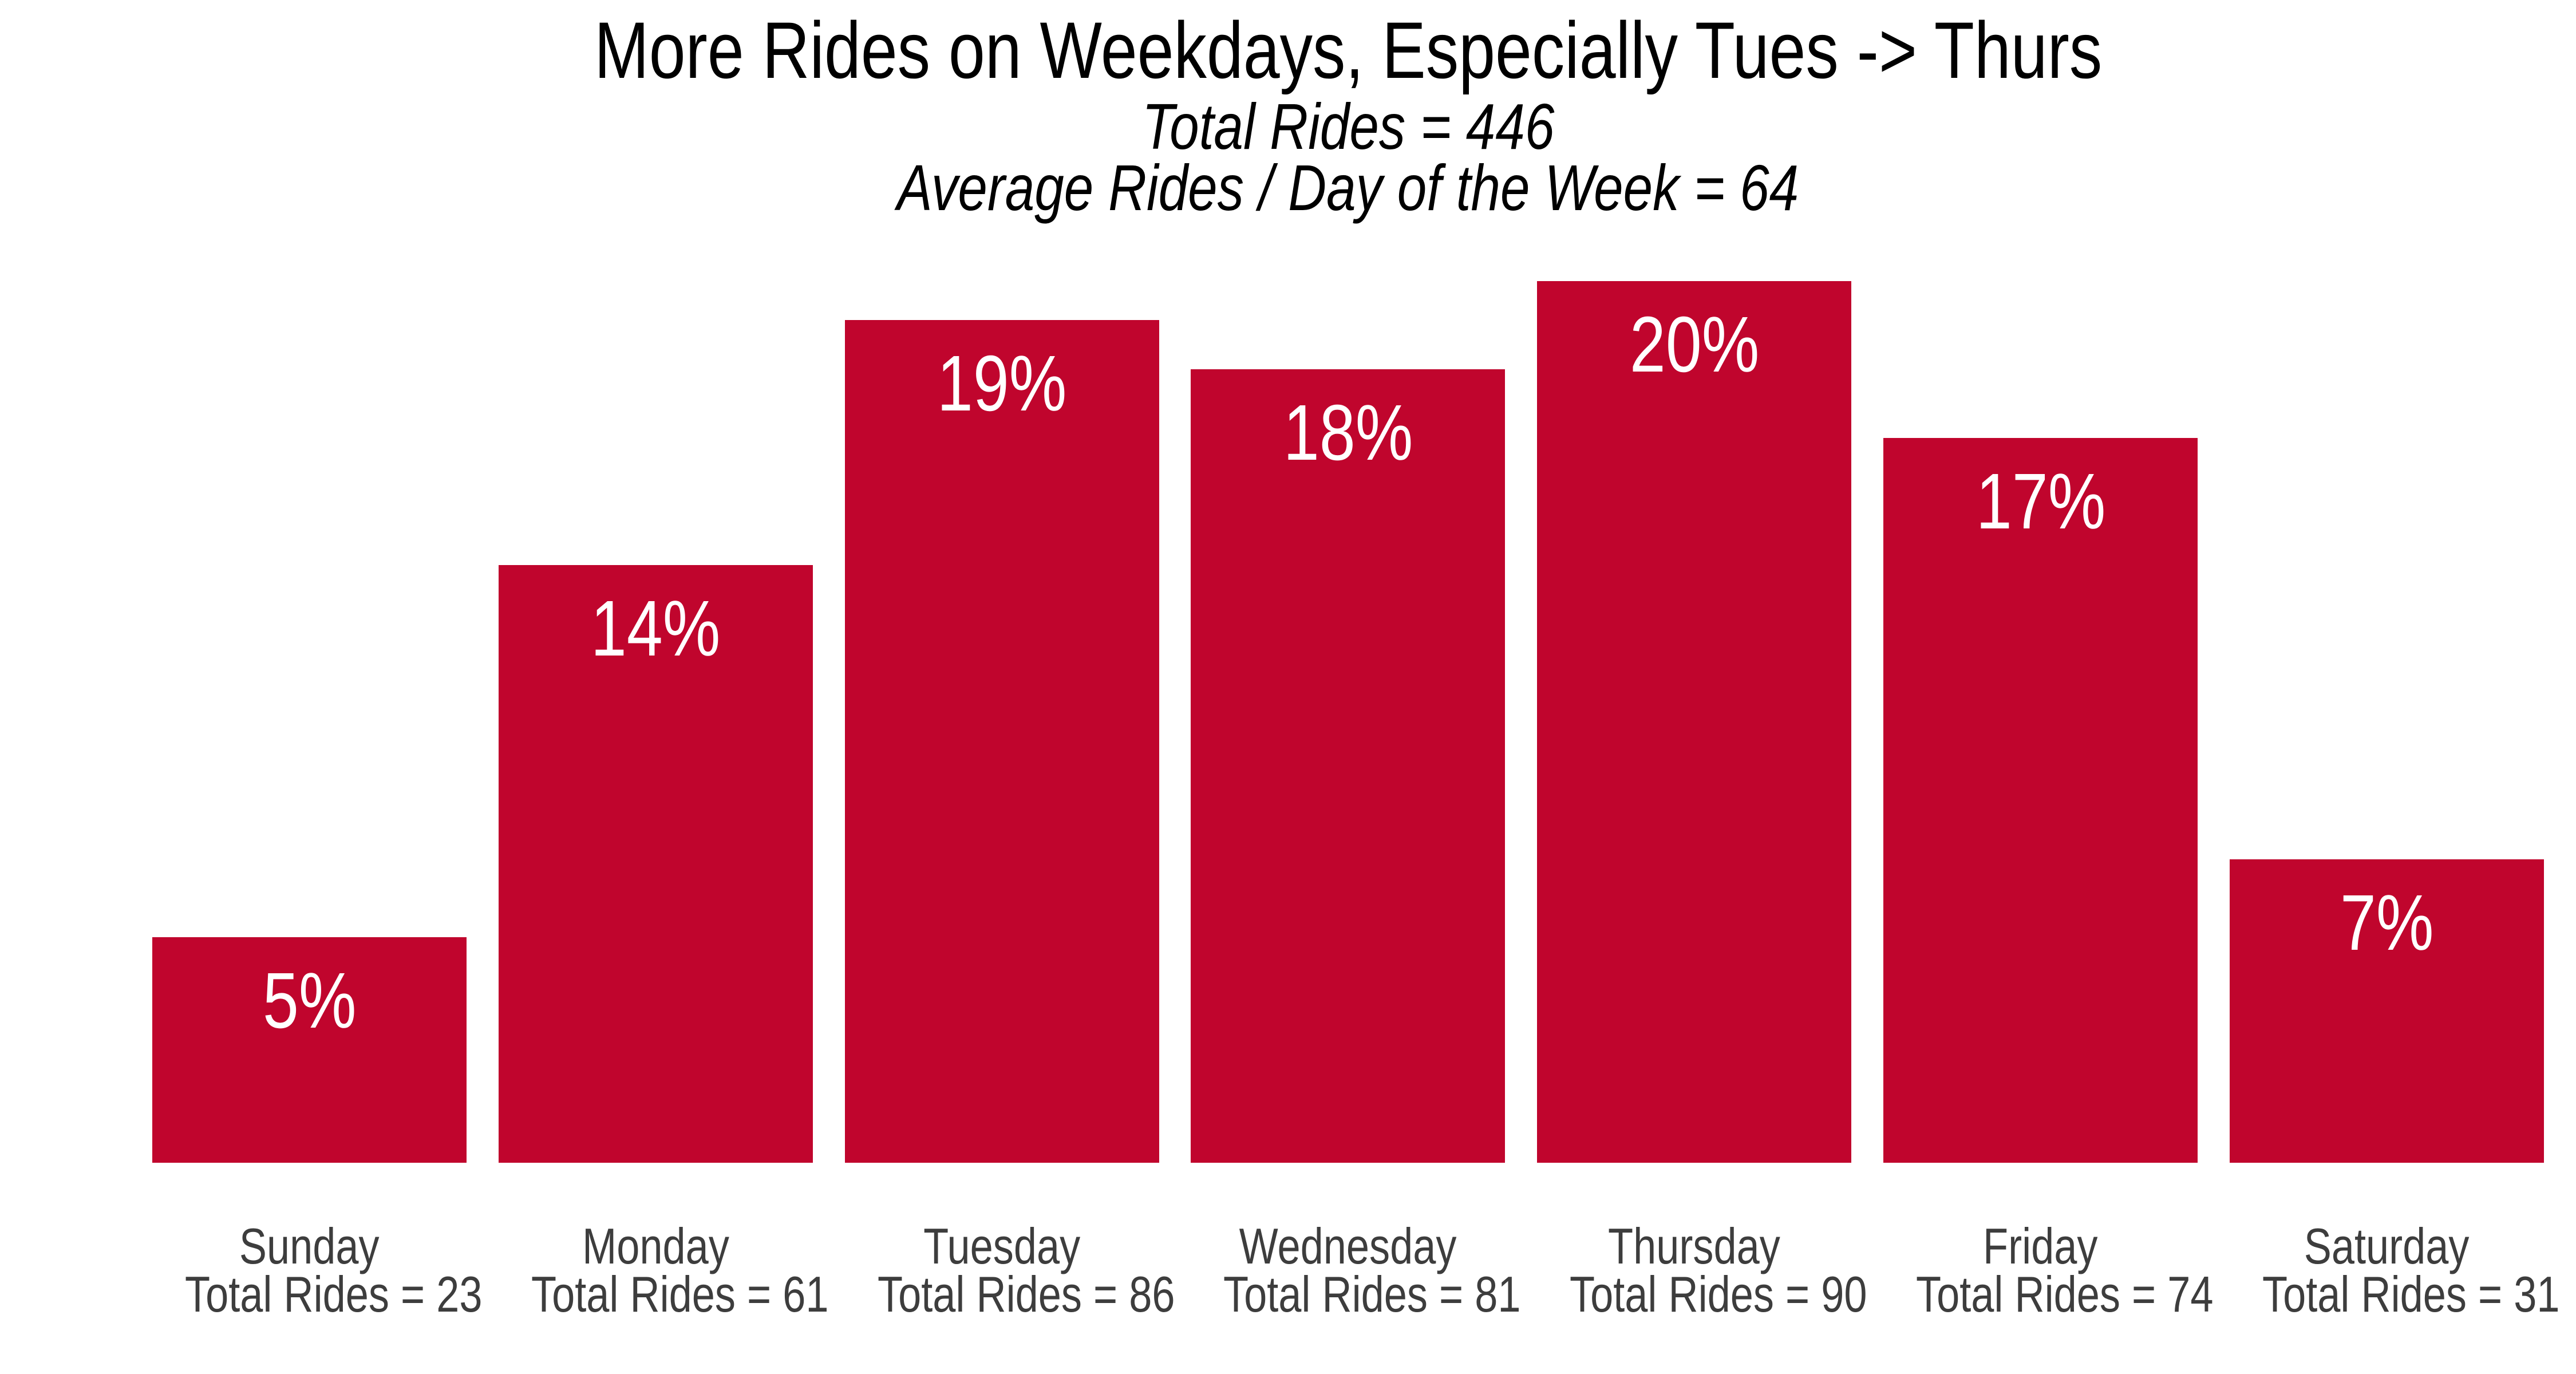 The height and width of the screenshot is (1374, 2576). I want to click on x-tick-total-sunday: Total Rides = 23, so click(317, 1294).